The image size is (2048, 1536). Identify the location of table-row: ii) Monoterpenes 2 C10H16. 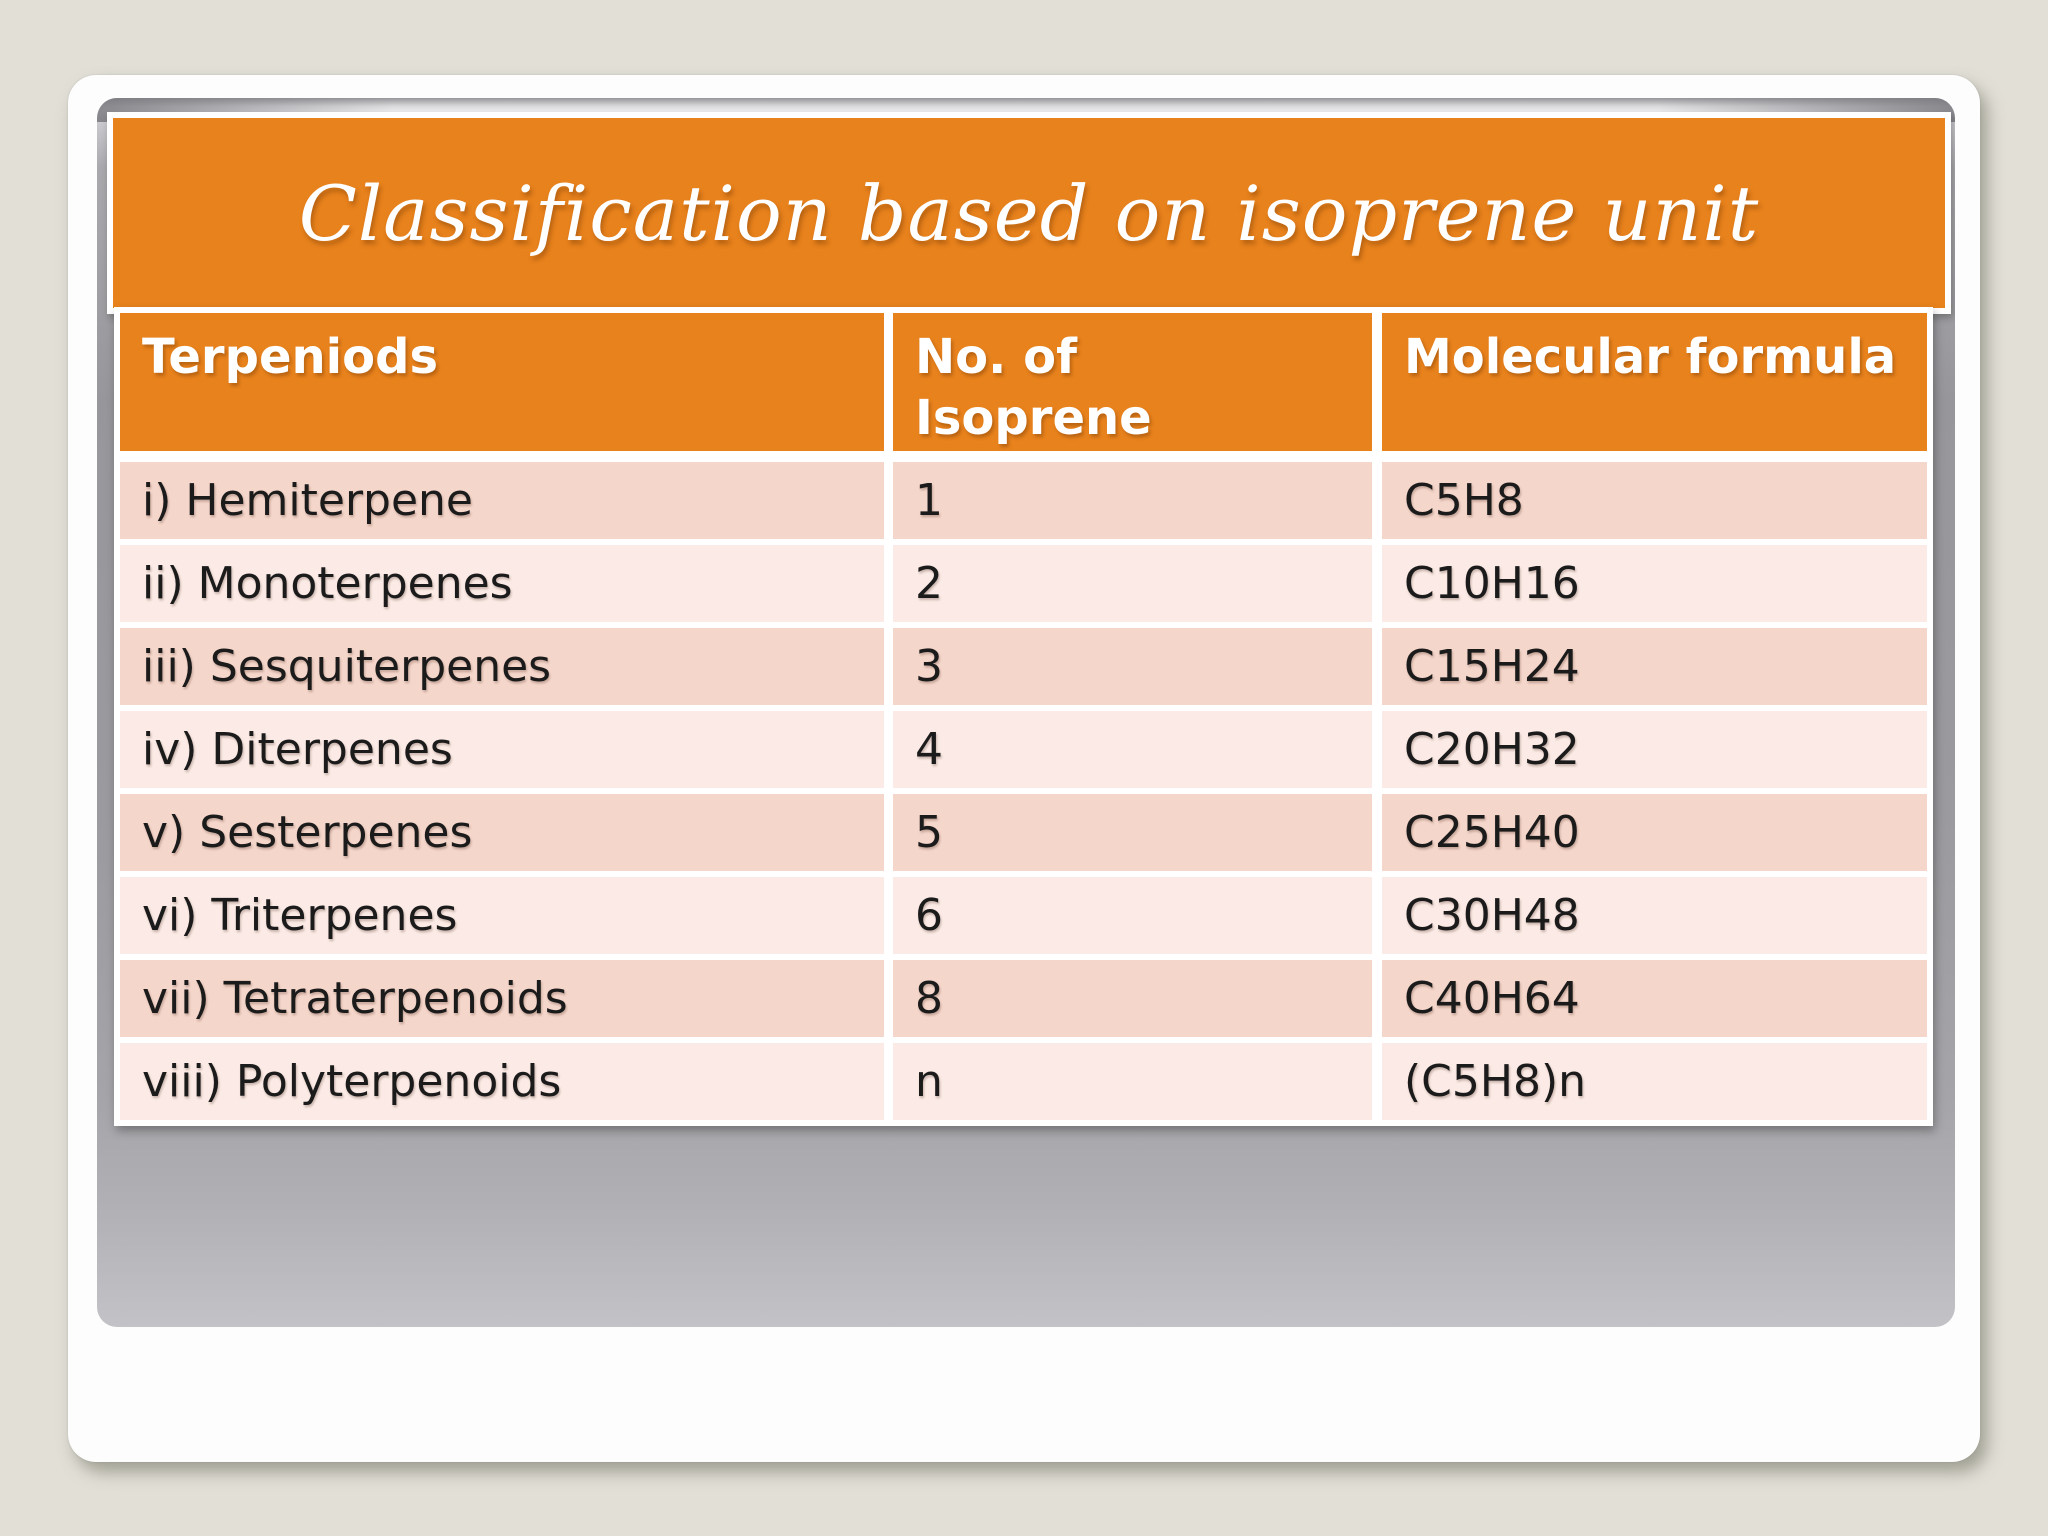
(1023, 583).